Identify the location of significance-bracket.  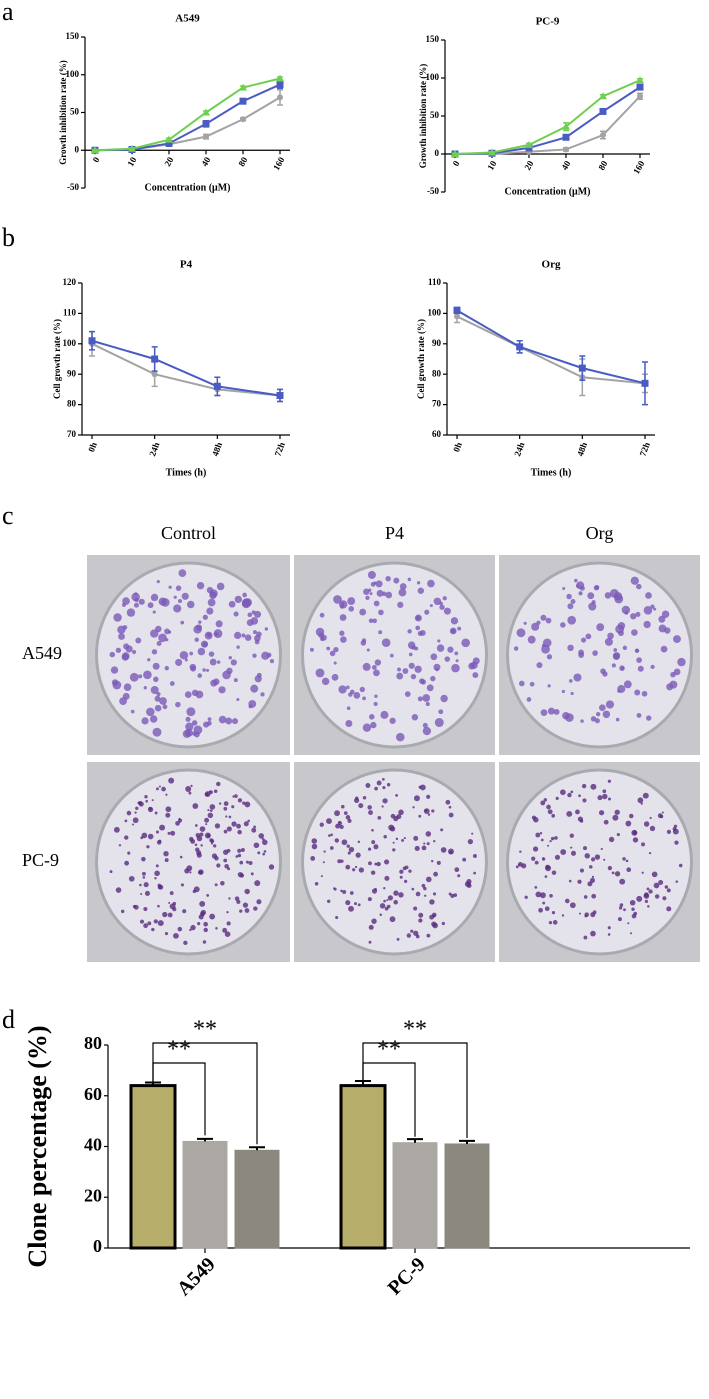
(415, 1090).